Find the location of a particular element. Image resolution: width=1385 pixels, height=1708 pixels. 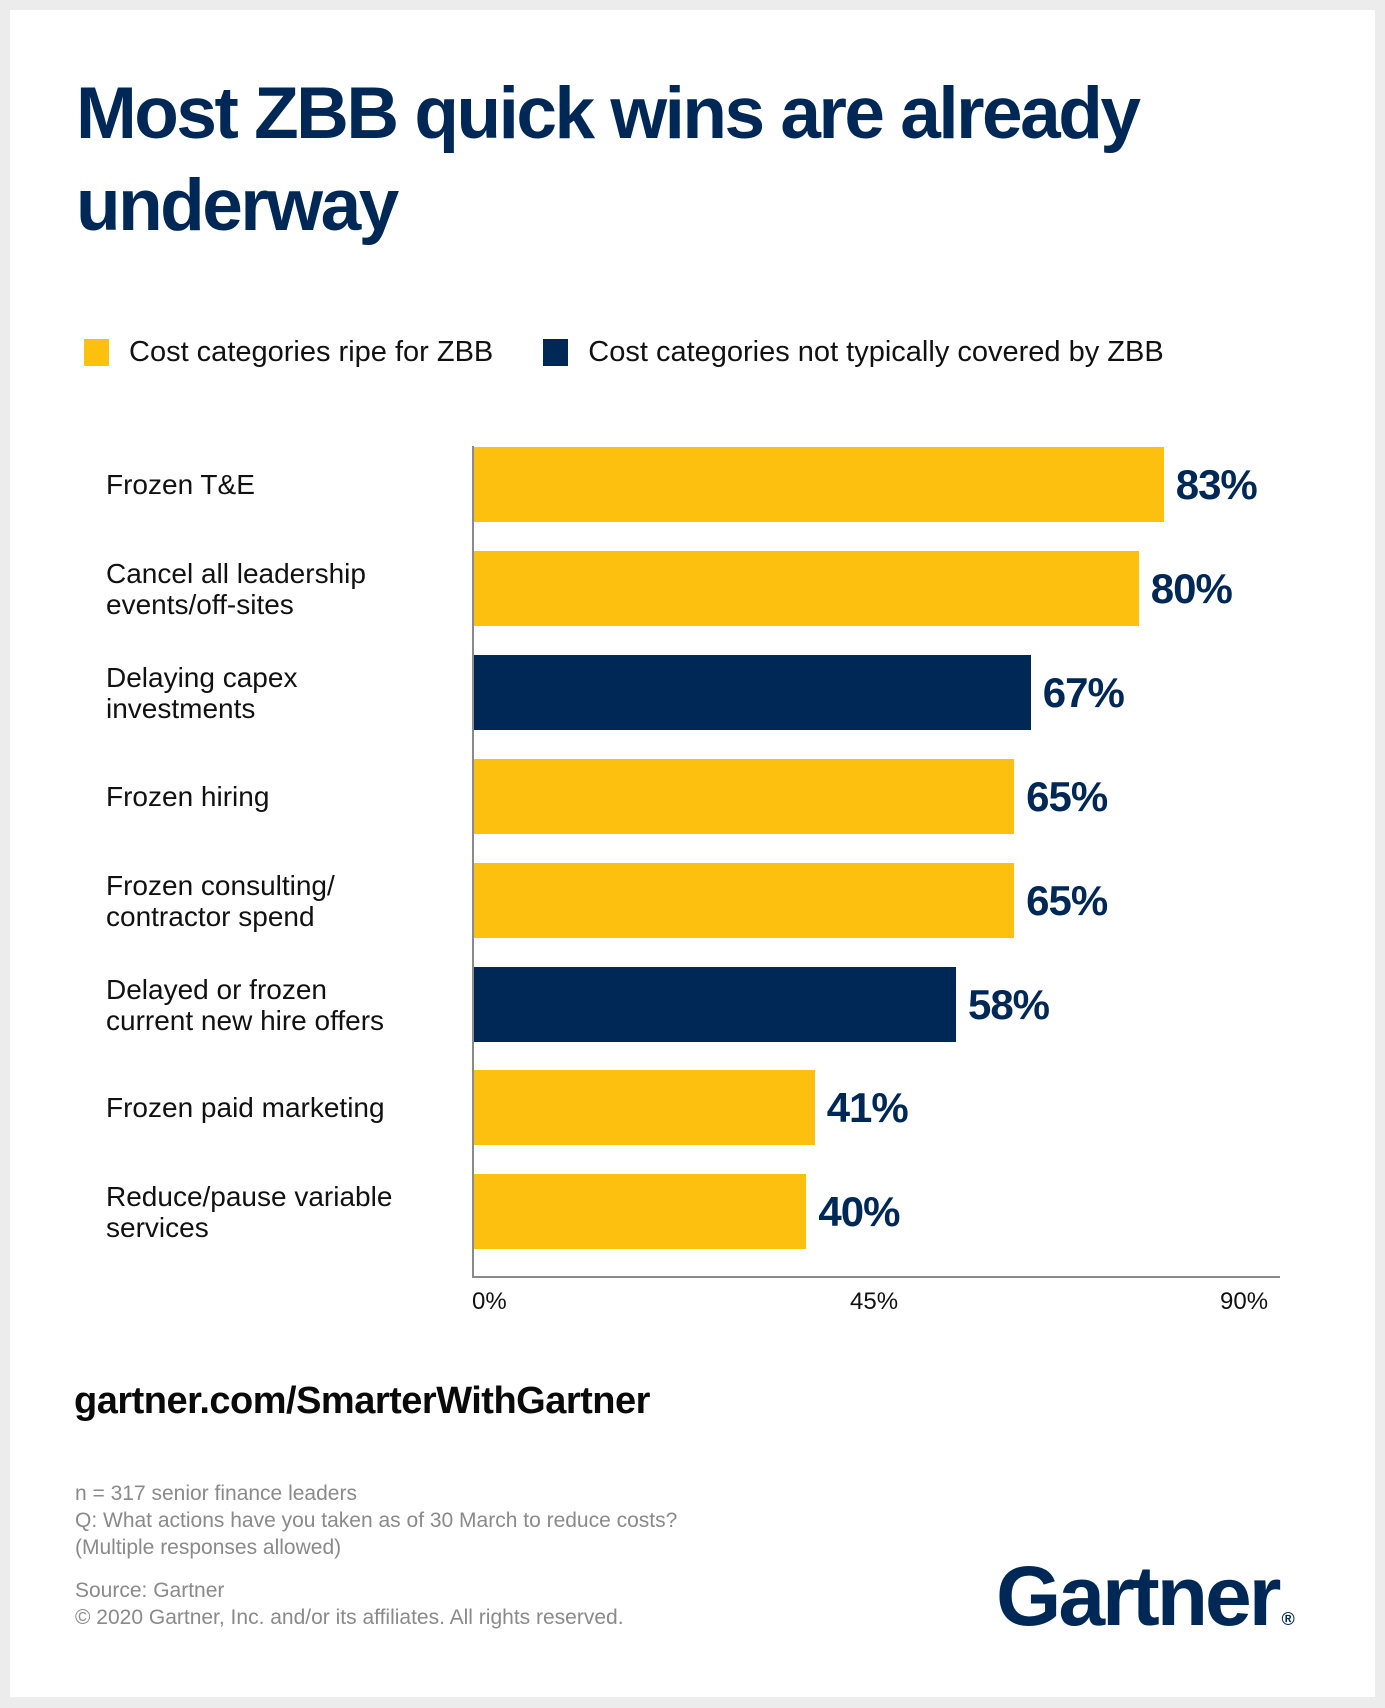

category-label: Frozen paid marketing is located at coordinates (245, 1107).